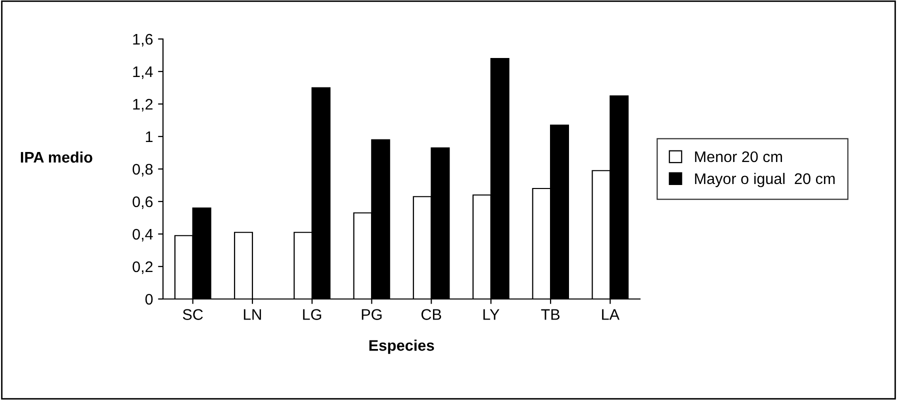 This screenshot has width=897, height=400. What do you see at coordinates (142, 202) in the screenshot?
I see `y-tick-label: 0,6` at bounding box center [142, 202].